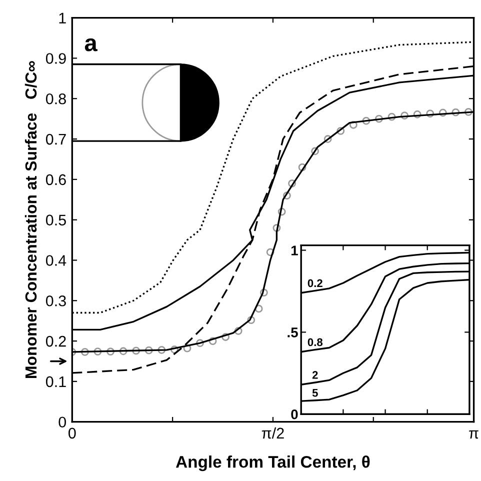 Image resolution: width=481 pixels, height=481 pixels. What do you see at coordinates (315, 342) in the screenshot?
I see `series-label: 0.8` at bounding box center [315, 342].